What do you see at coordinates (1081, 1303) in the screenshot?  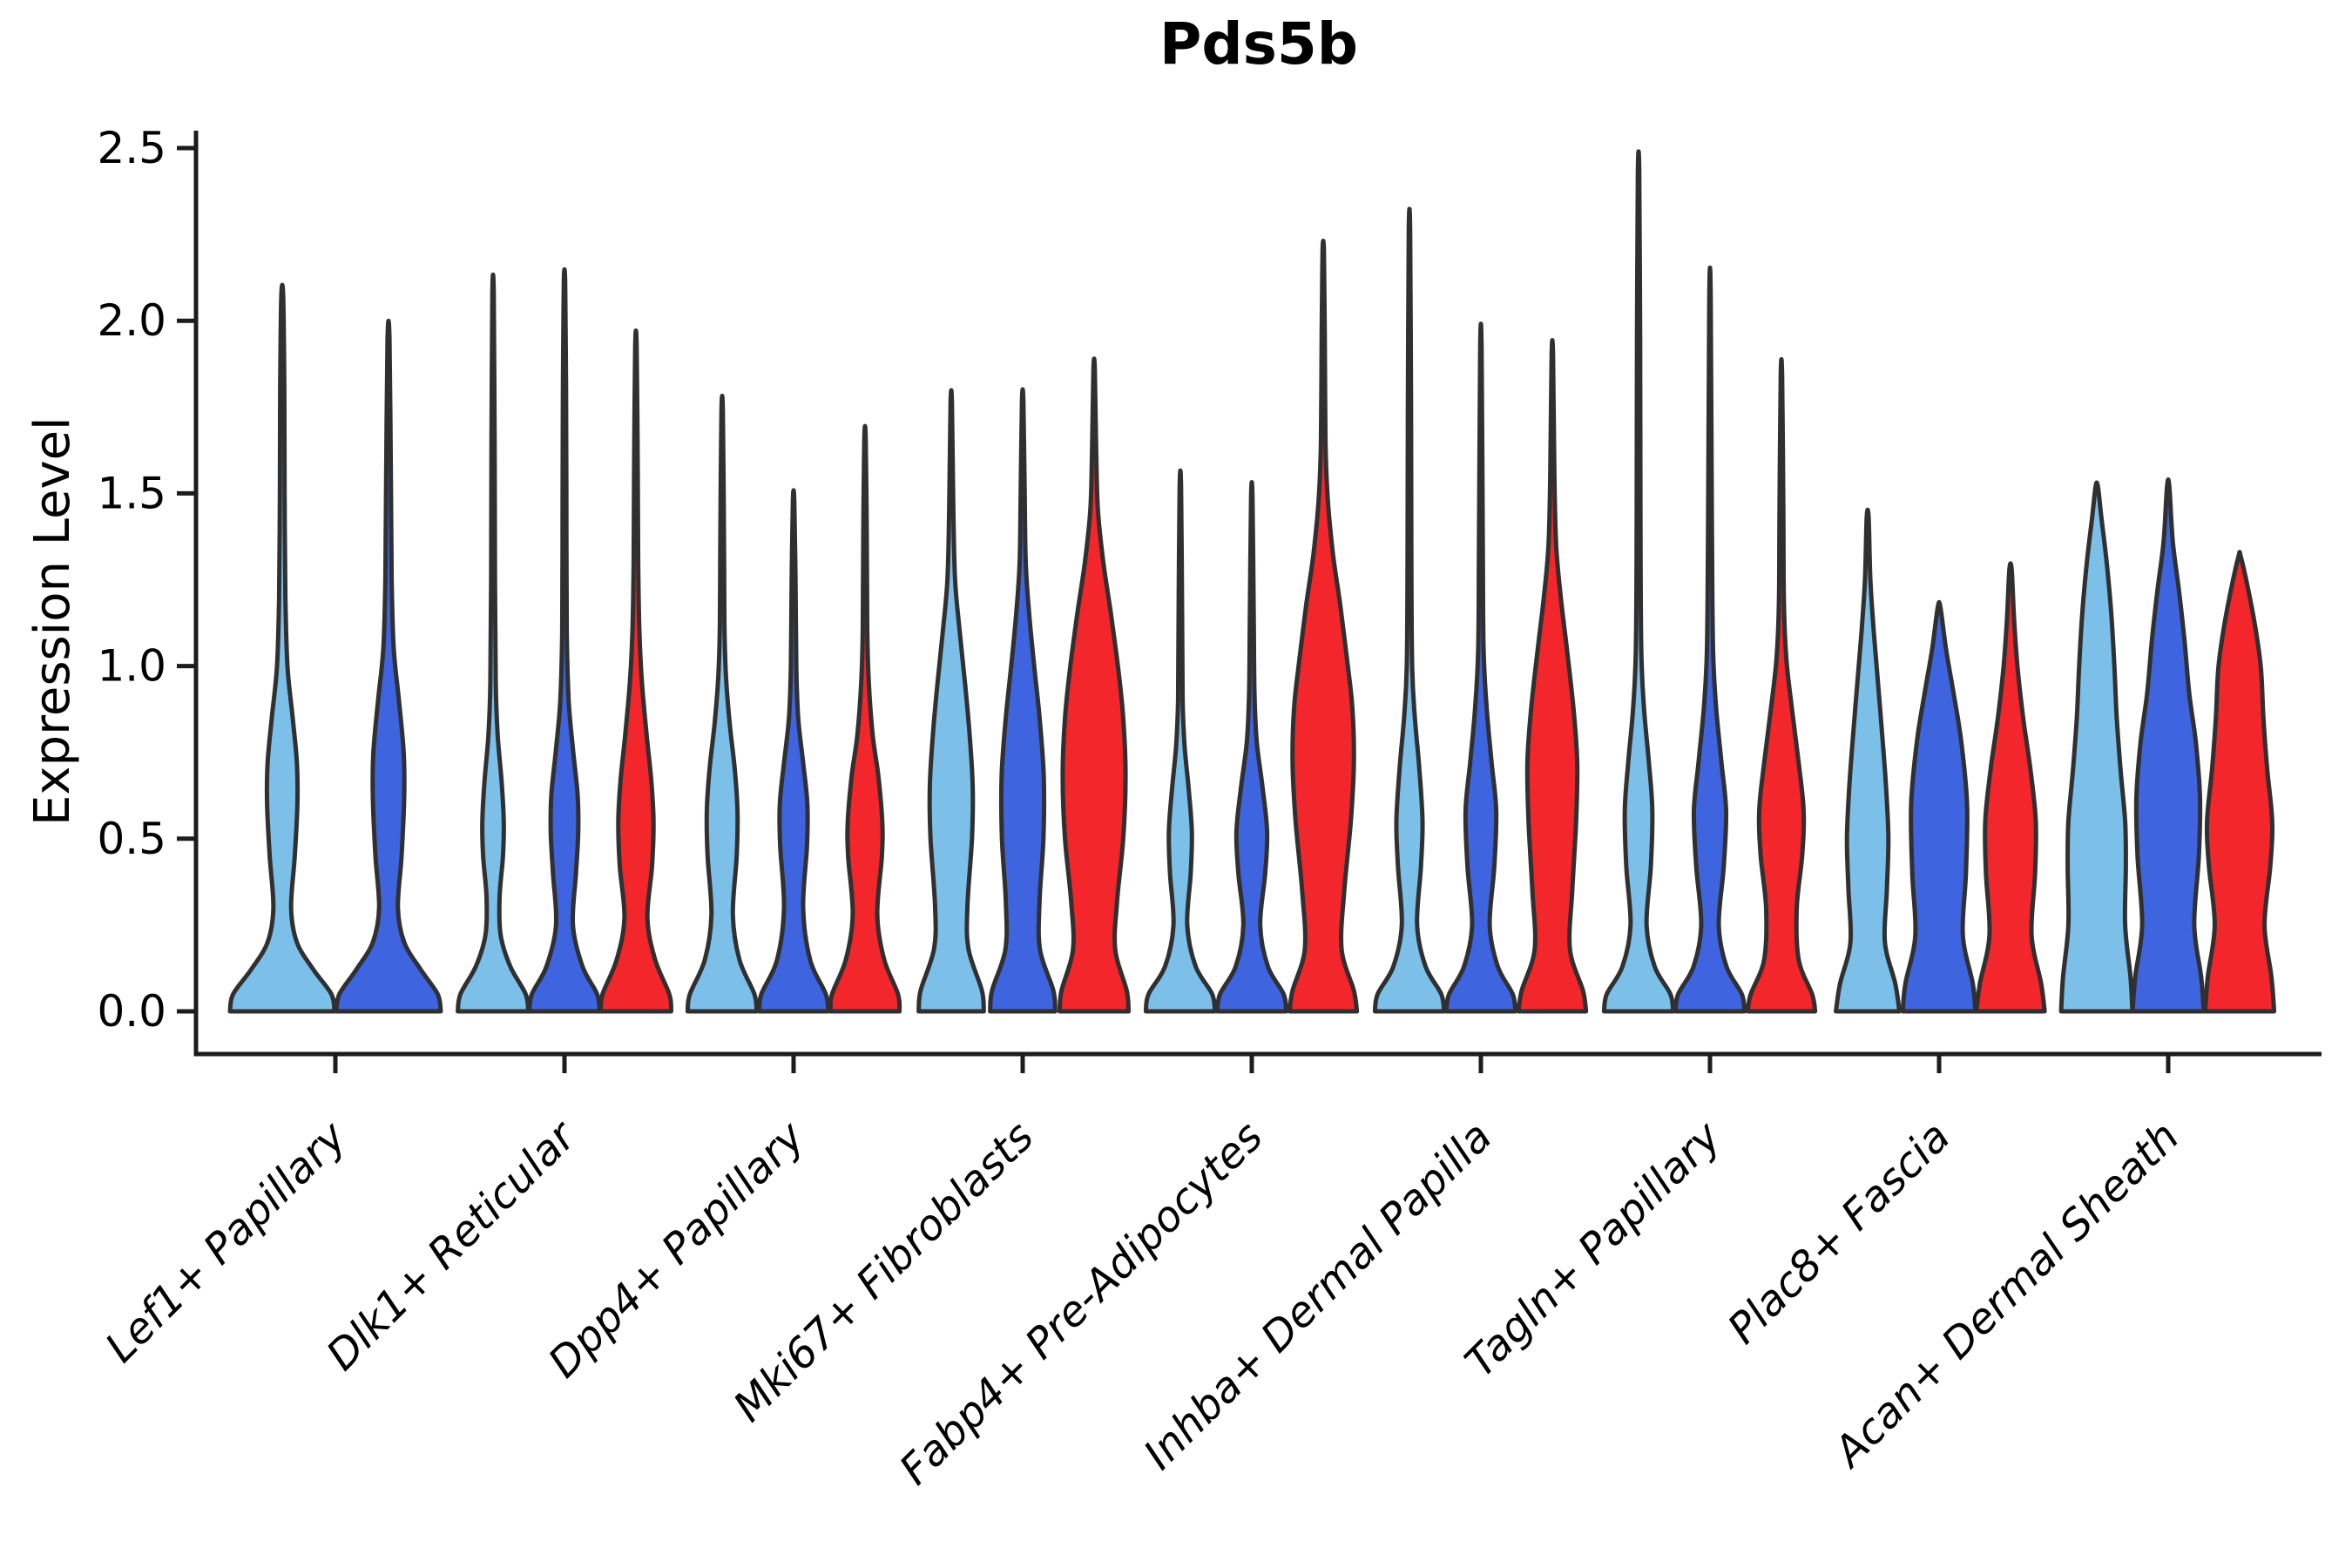 I see `x-tick-label: Fabp4+ Pre-Adipocytes` at bounding box center [1081, 1303].